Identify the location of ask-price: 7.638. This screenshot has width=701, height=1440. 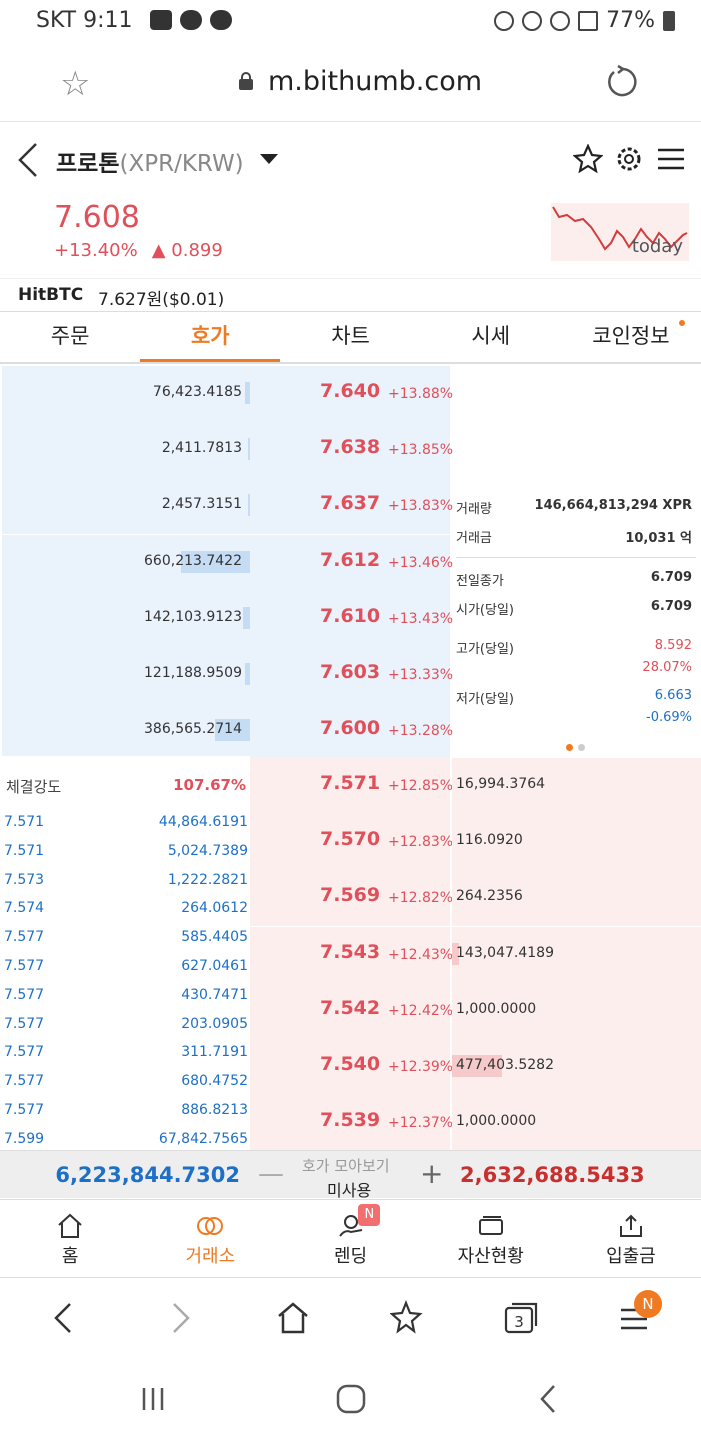
(350, 447).